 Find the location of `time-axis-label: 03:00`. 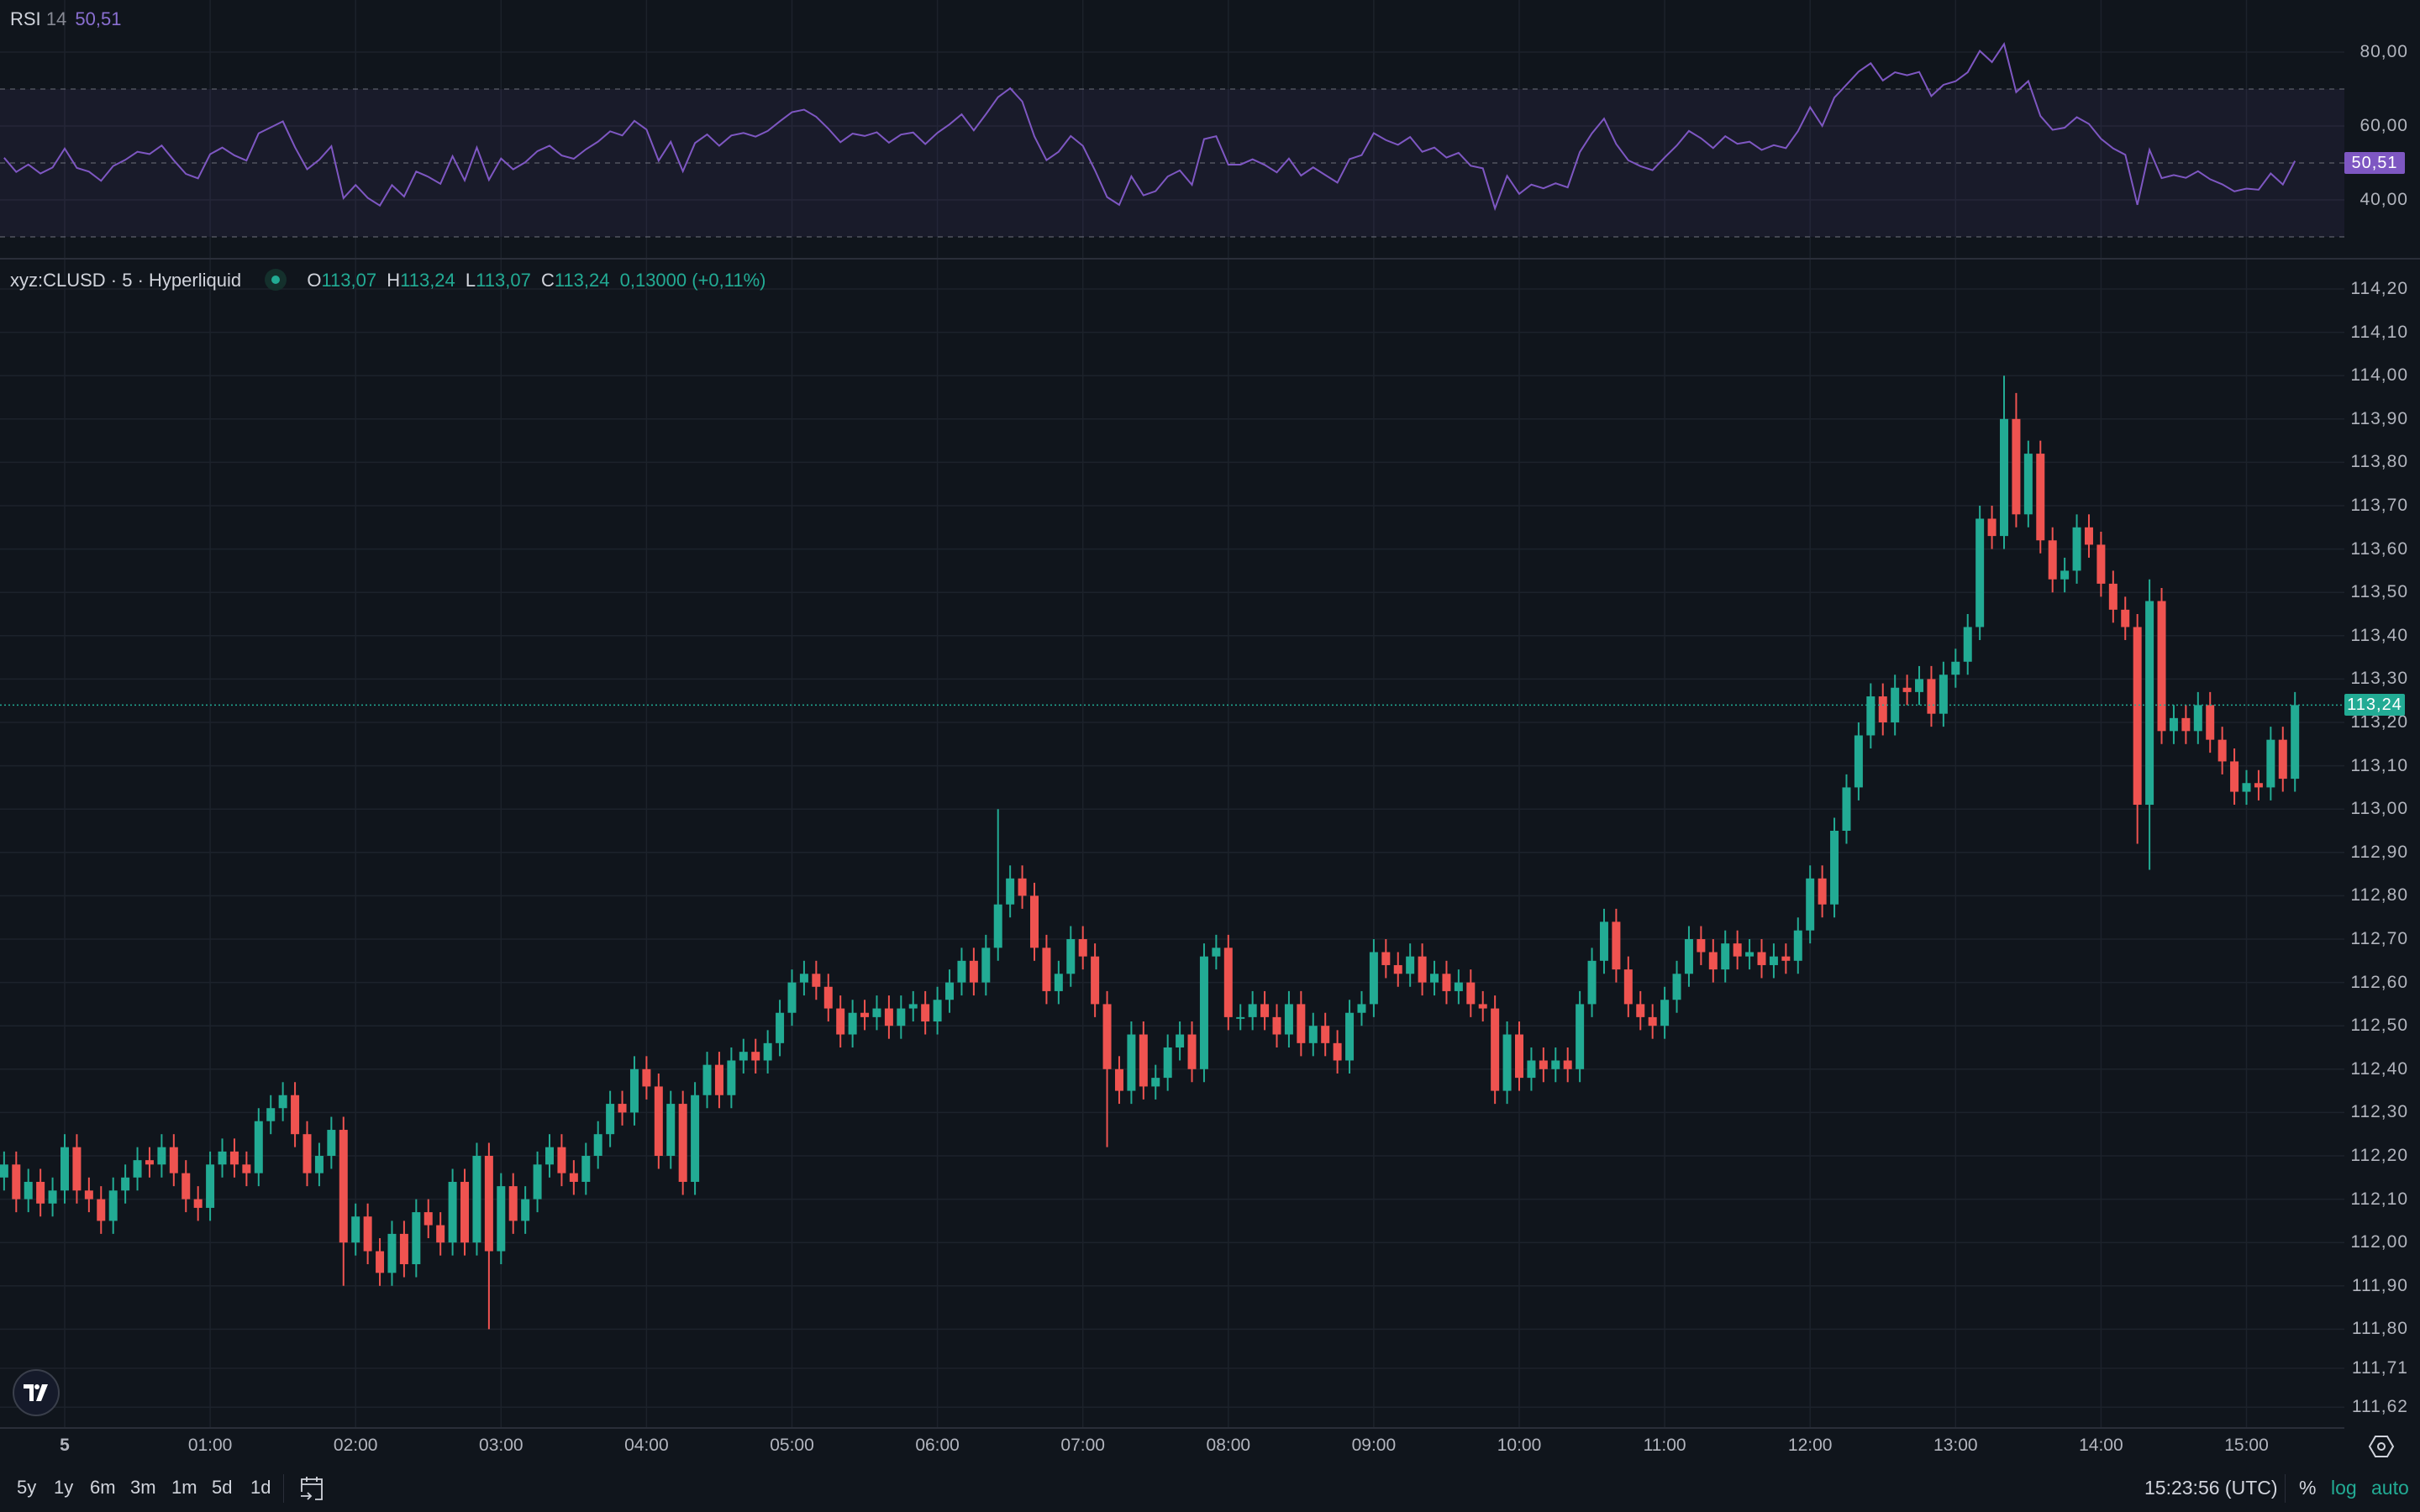

time-axis-label: 03:00 is located at coordinates (501, 1445).